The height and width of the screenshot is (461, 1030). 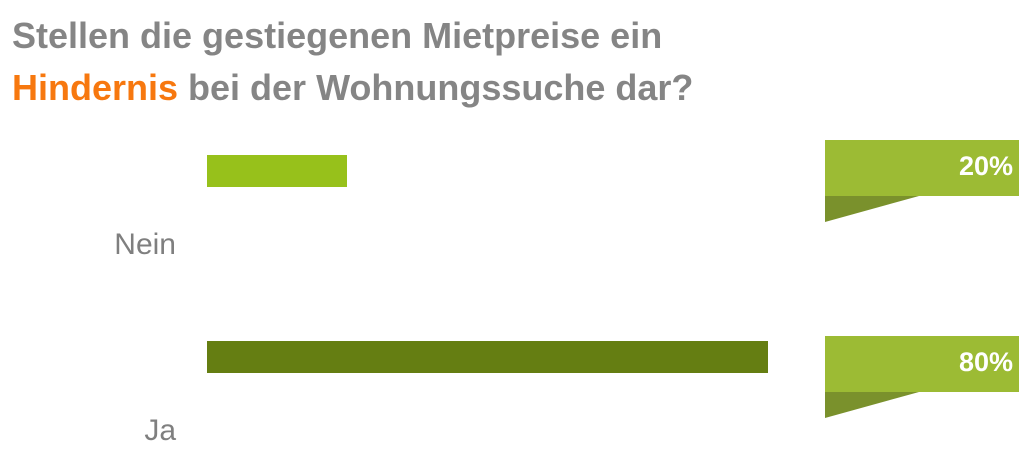 What do you see at coordinates (985, 362) in the screenshot?
I see `value-label-ja: 80%` at bounding box center [985, 362].